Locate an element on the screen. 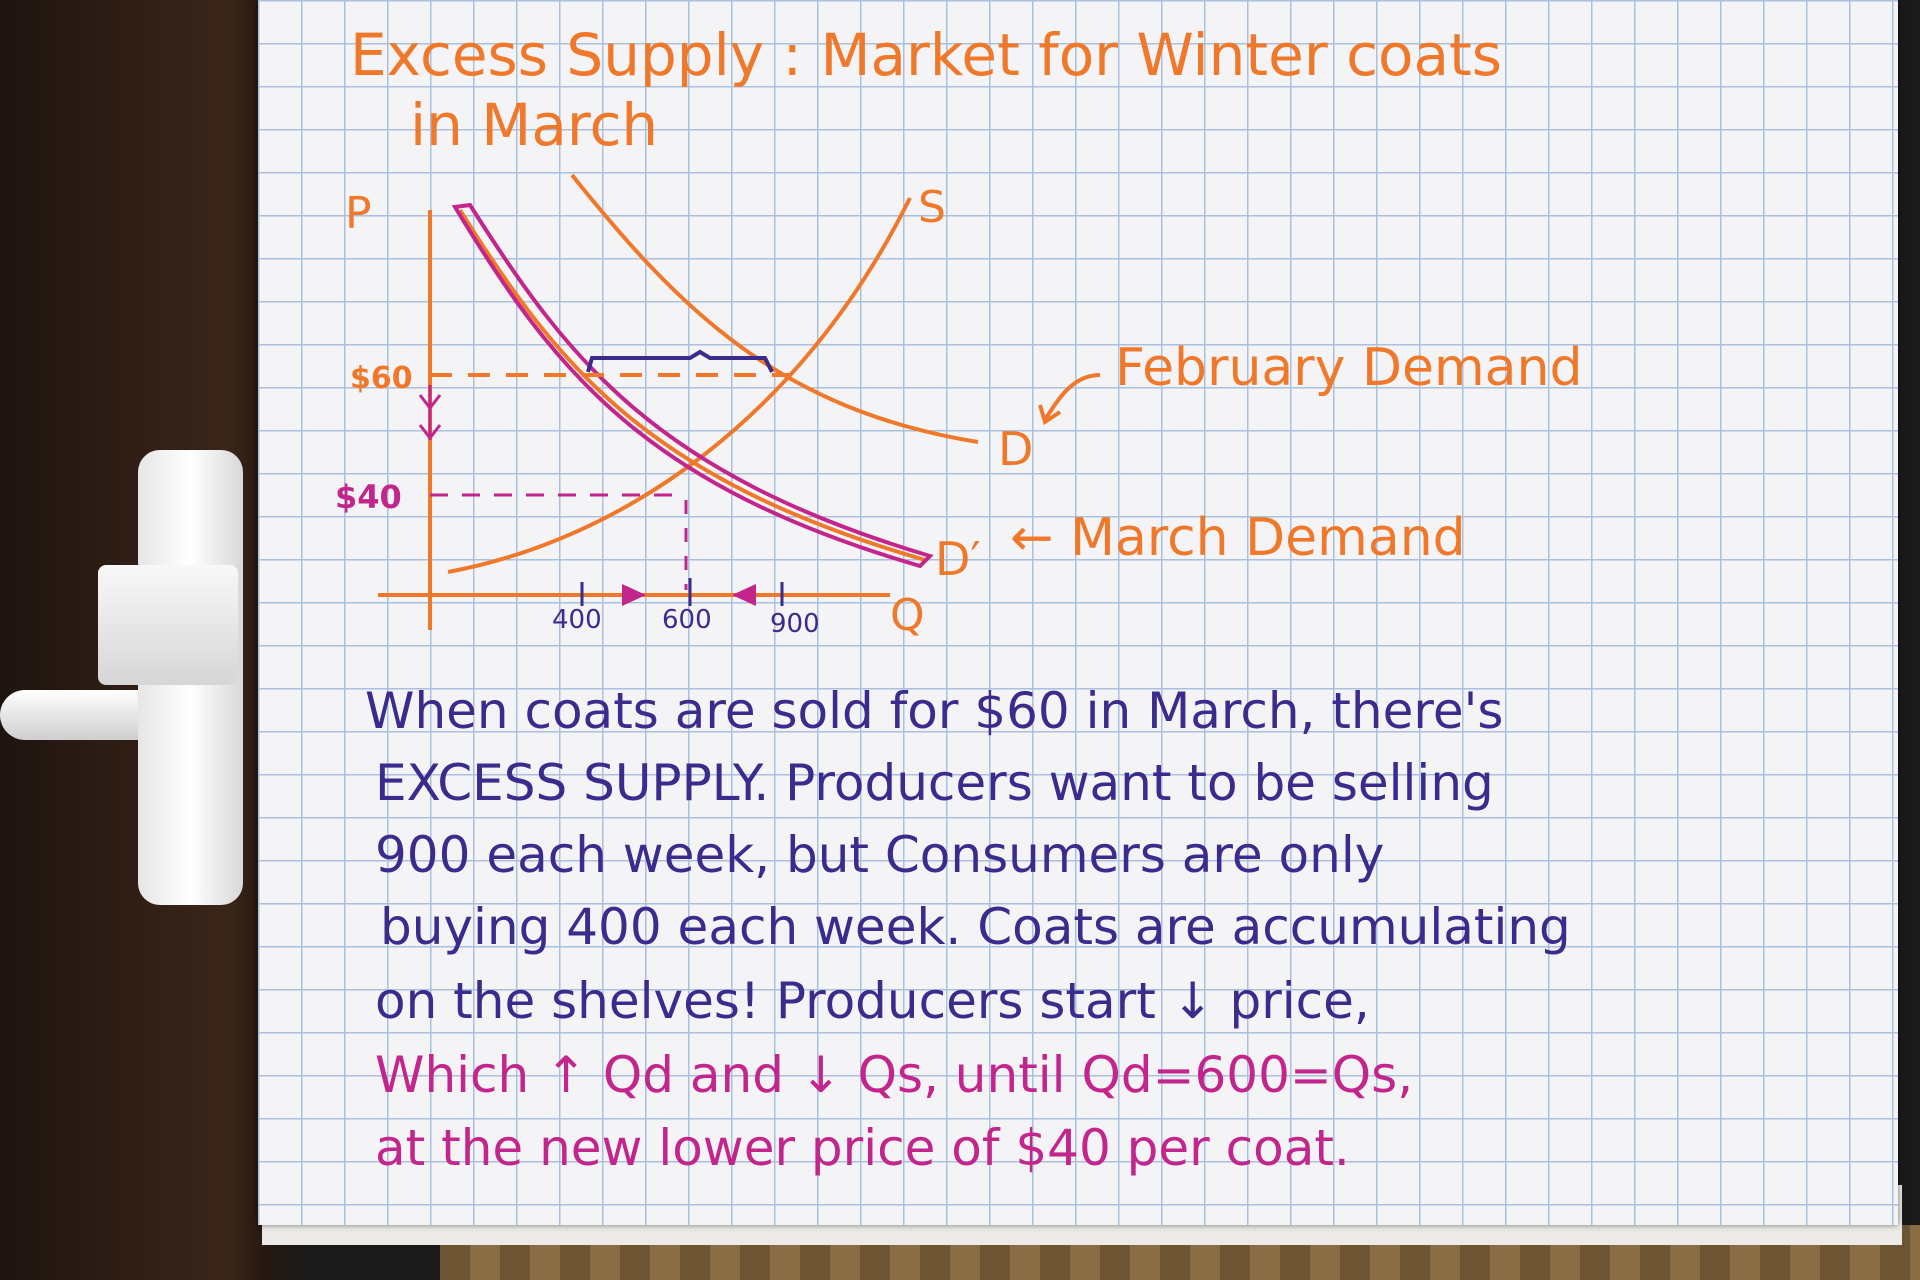 The width and height of the screenshot is (1920, 1280). qty-left-arrow is located at coordinates (744, 595).